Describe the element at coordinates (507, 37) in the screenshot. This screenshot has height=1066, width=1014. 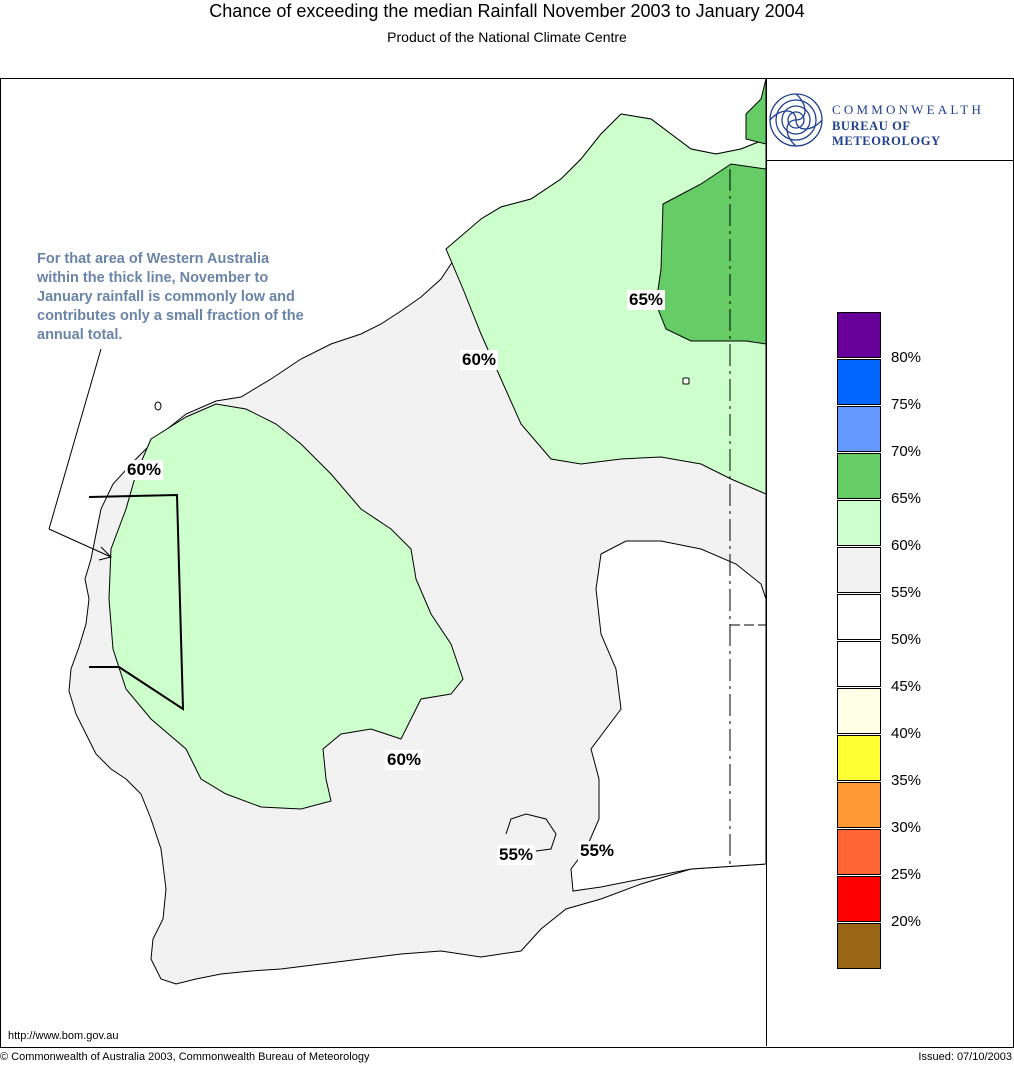
I see `map-subtitle: Product of the National Climate Centre` at that location.